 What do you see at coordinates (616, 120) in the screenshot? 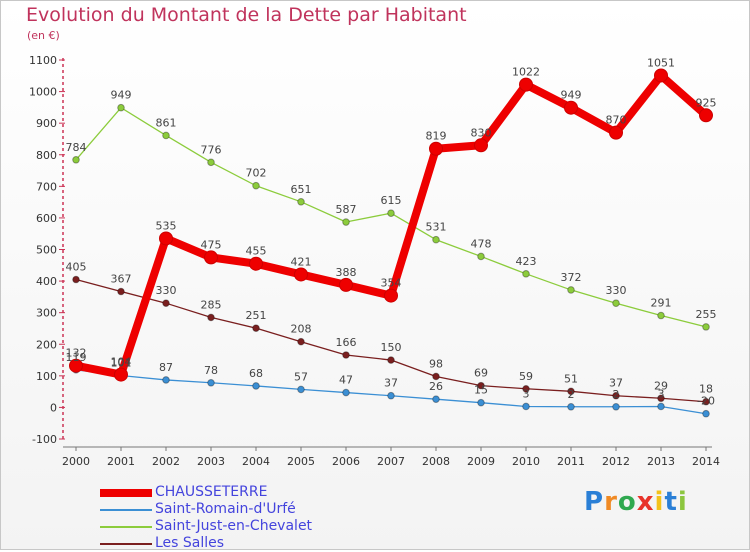
I see `data-label: 870` at bounding box center [616, 120].